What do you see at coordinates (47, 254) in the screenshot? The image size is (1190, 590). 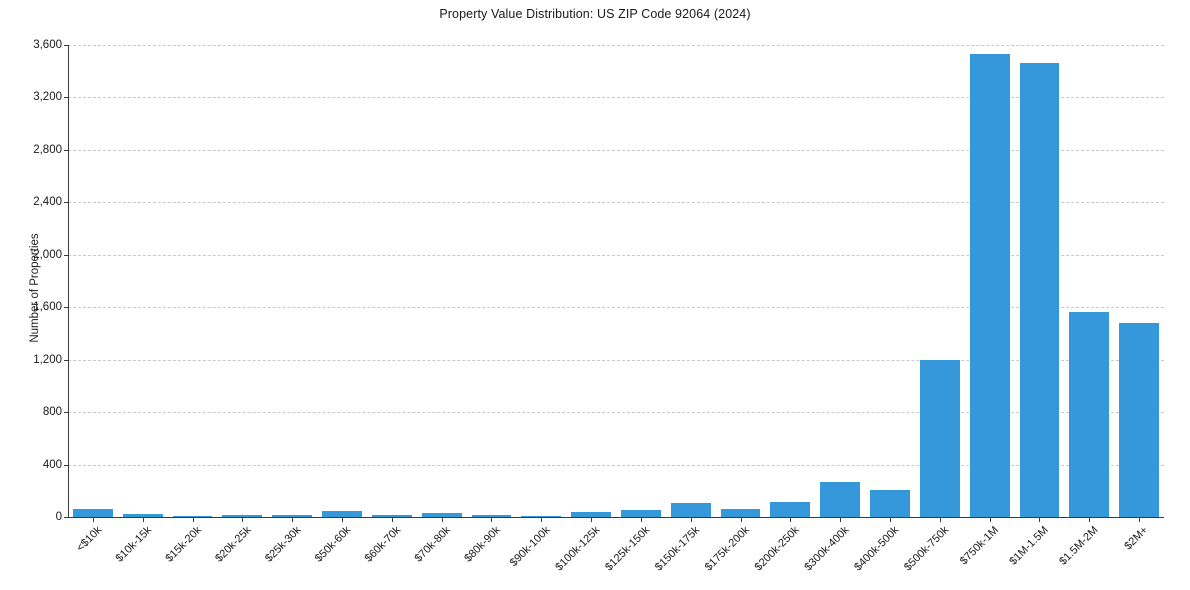 I see `y-tick-label: 2,000` at bounding box center [47, 254].